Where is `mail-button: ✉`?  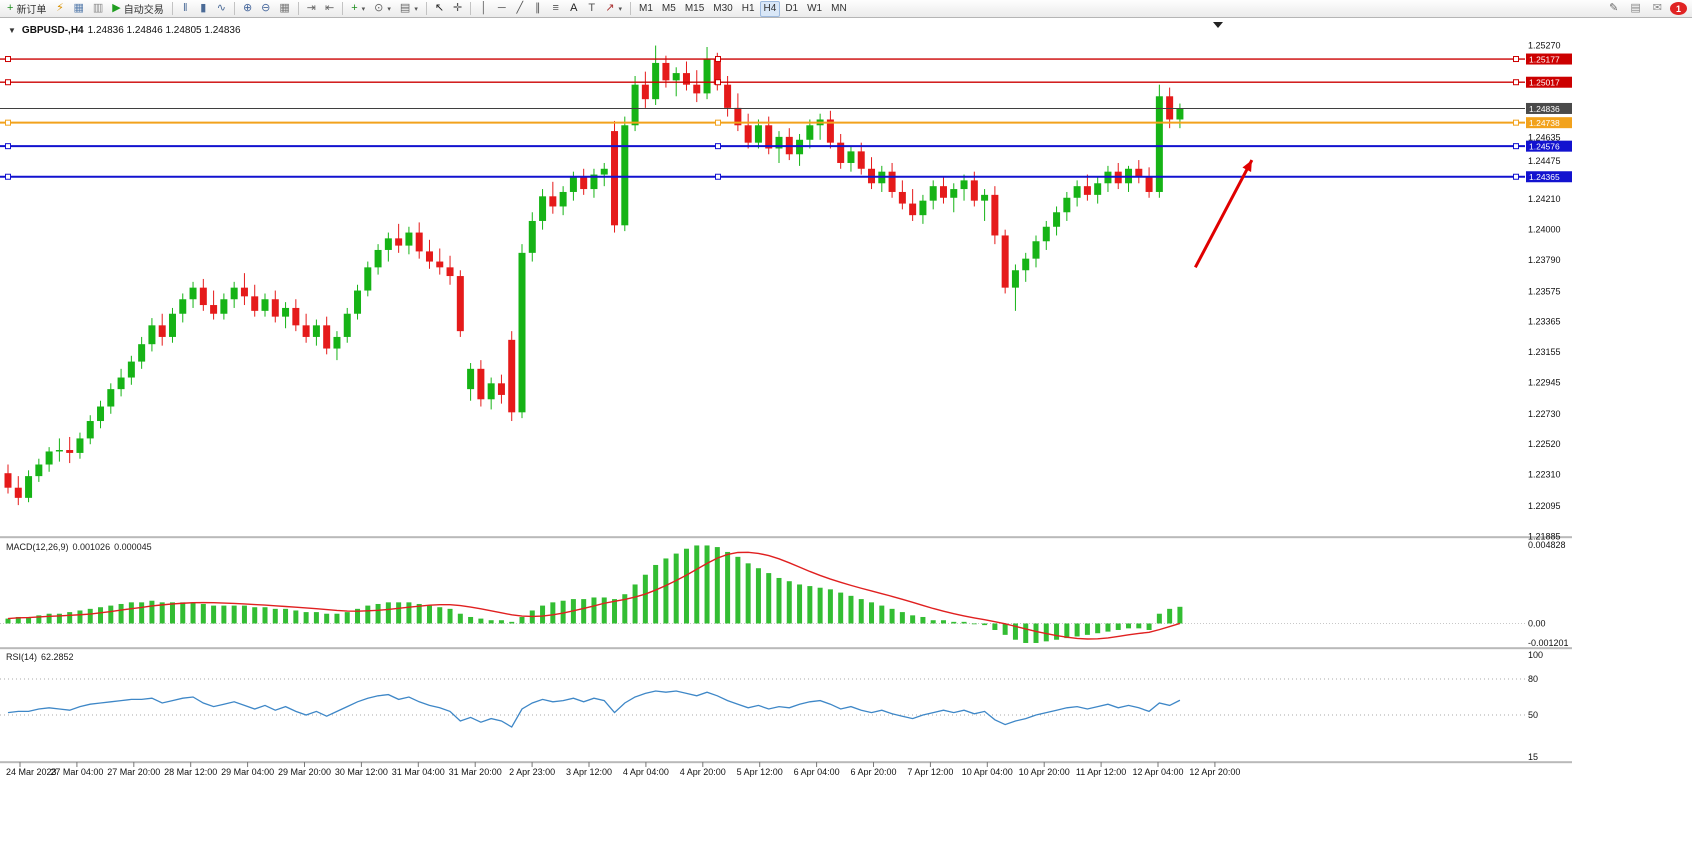 mail-button: ✉ is located at coordinates (1657, 9).